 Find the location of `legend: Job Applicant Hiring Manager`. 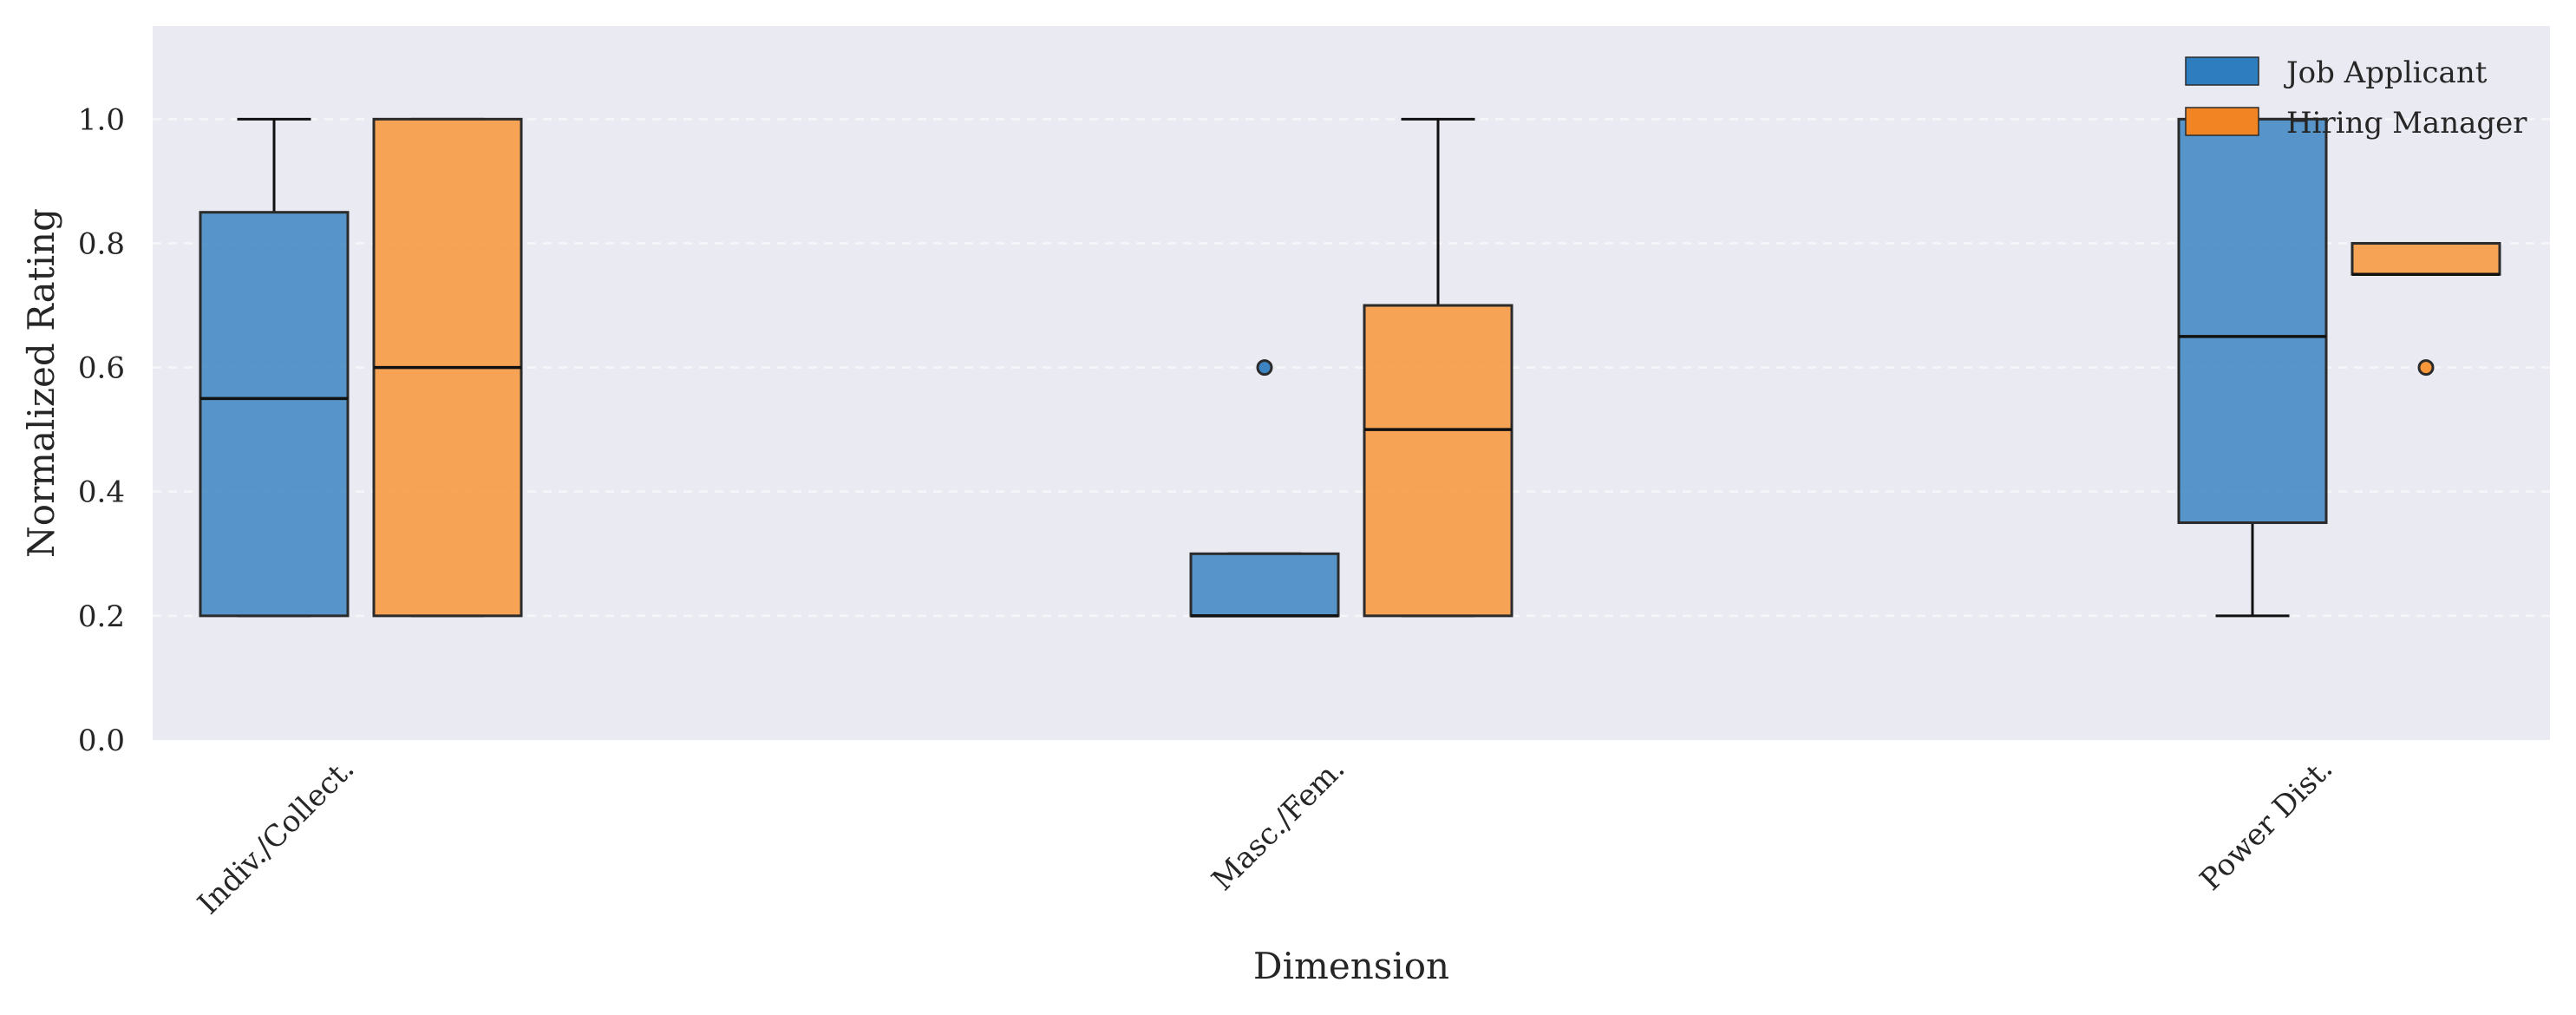

legend: Job Applicant Hiring Manager is located at coordinates (2356, 98).